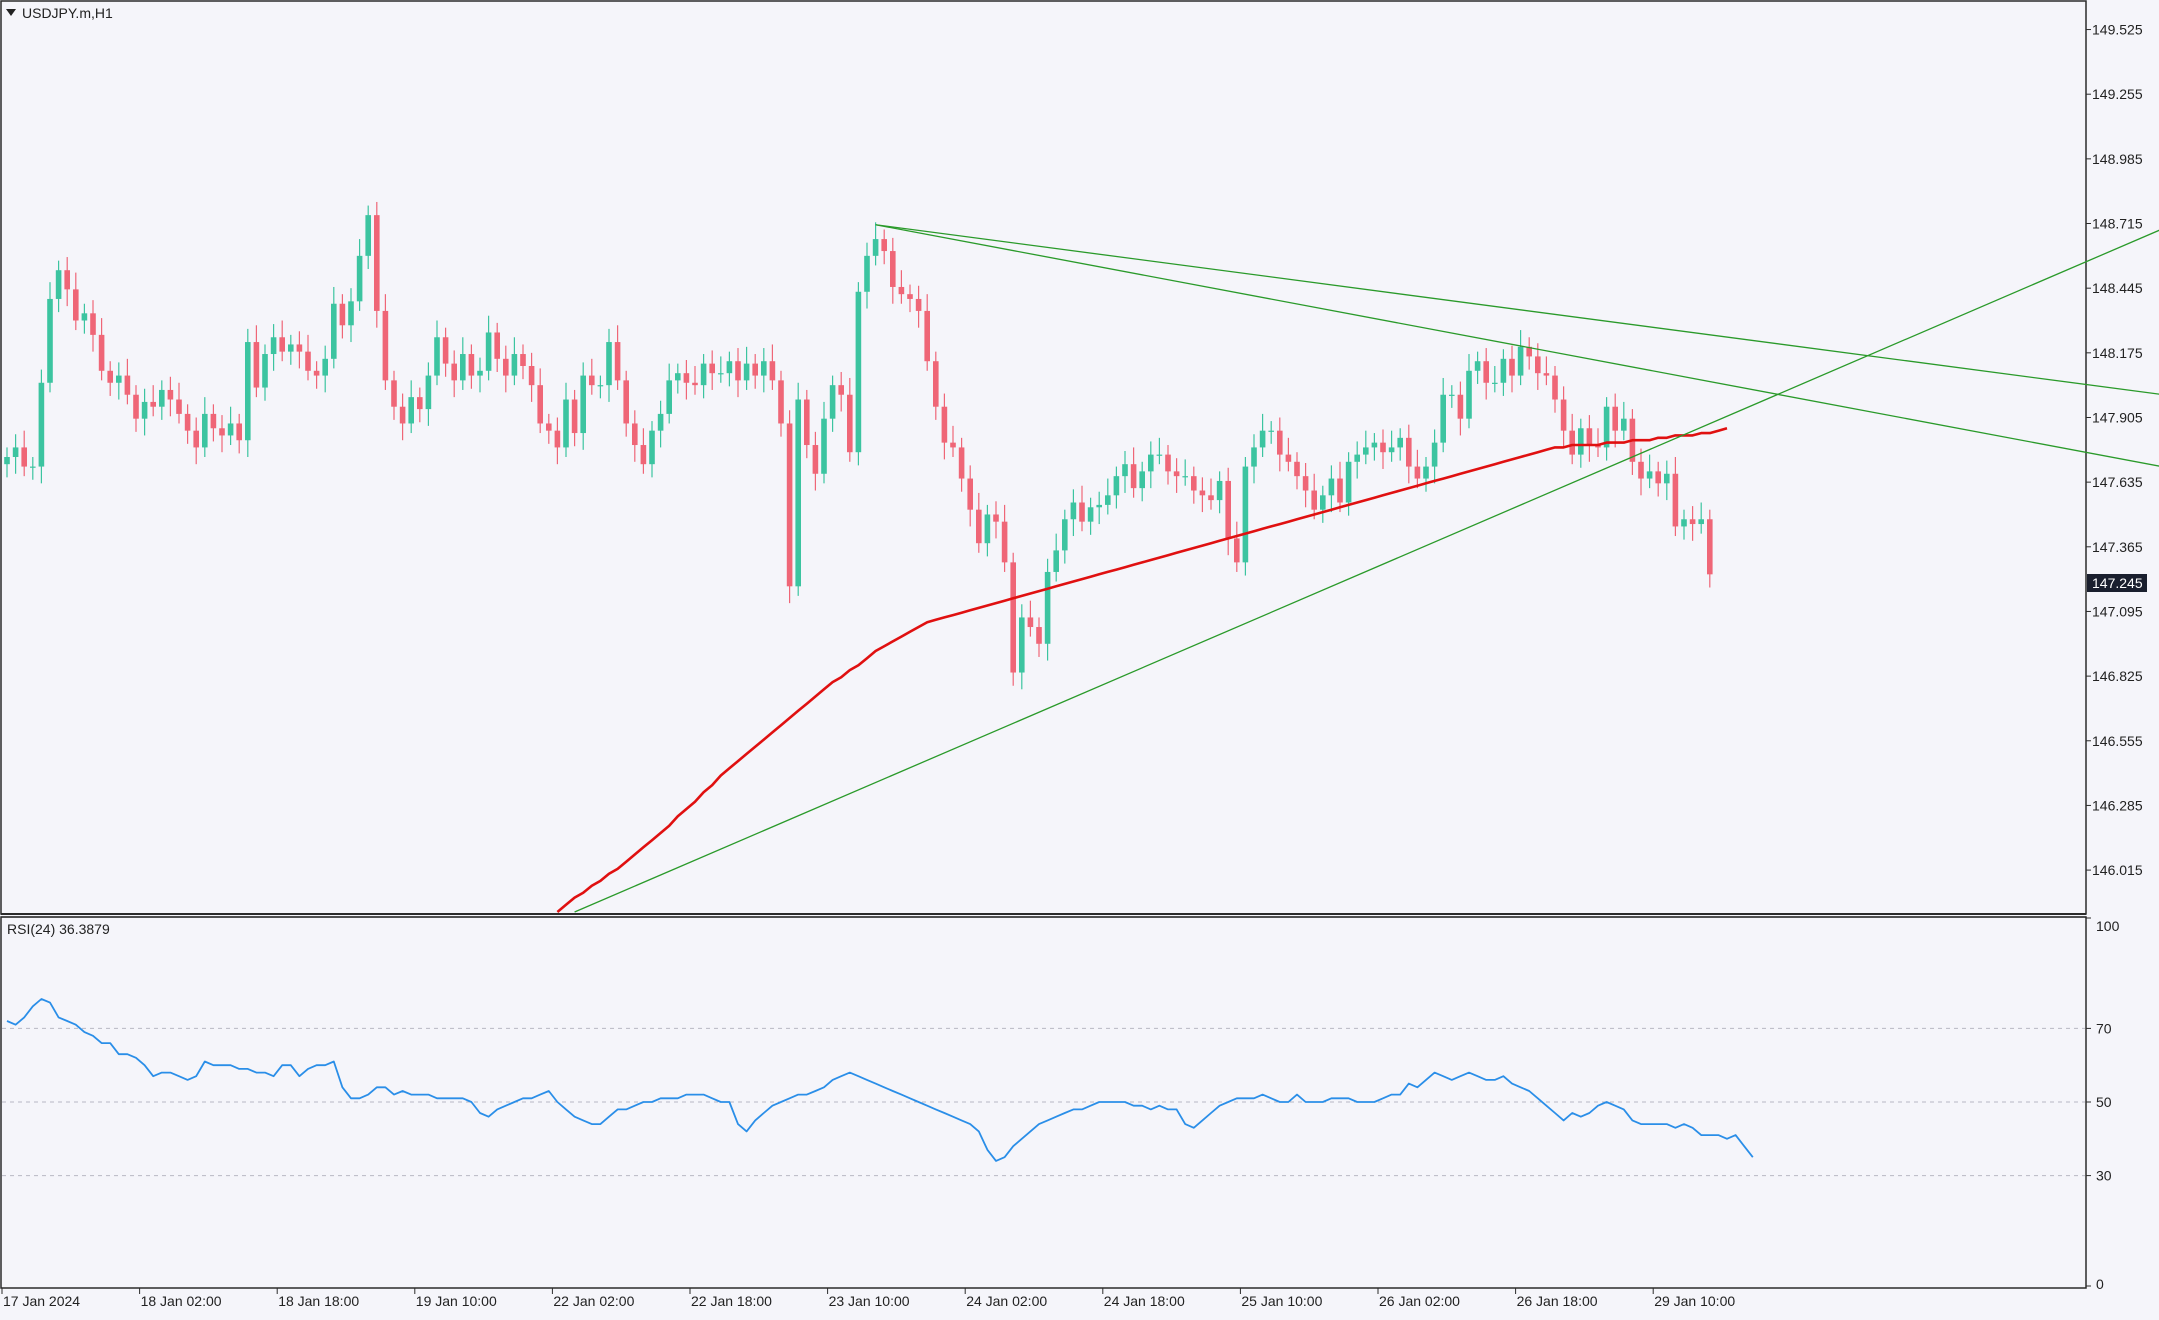 The image size is (2159, 1320). I want to click on time-tick-label: 17 Jan 2024, so click(41, 1301).